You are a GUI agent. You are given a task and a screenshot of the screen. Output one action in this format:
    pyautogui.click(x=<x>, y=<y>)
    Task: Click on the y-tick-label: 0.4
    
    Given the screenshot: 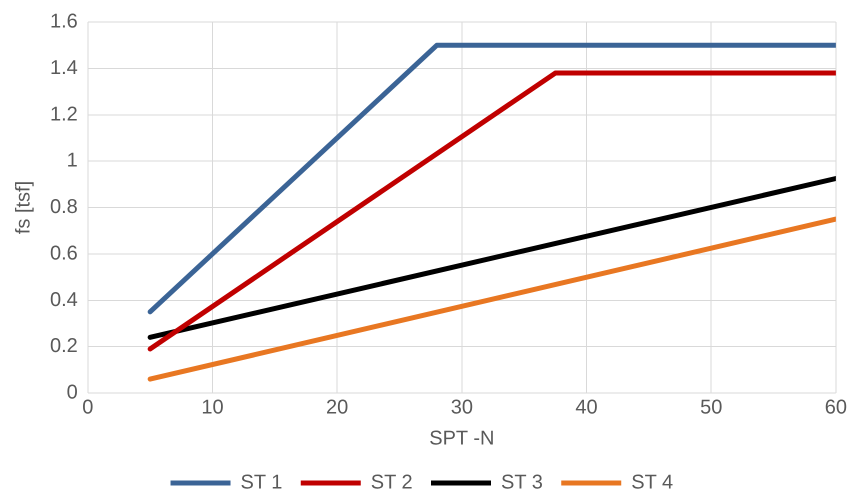 What is the action you would take?
    pyautogui.click(x=64, y=299)
    